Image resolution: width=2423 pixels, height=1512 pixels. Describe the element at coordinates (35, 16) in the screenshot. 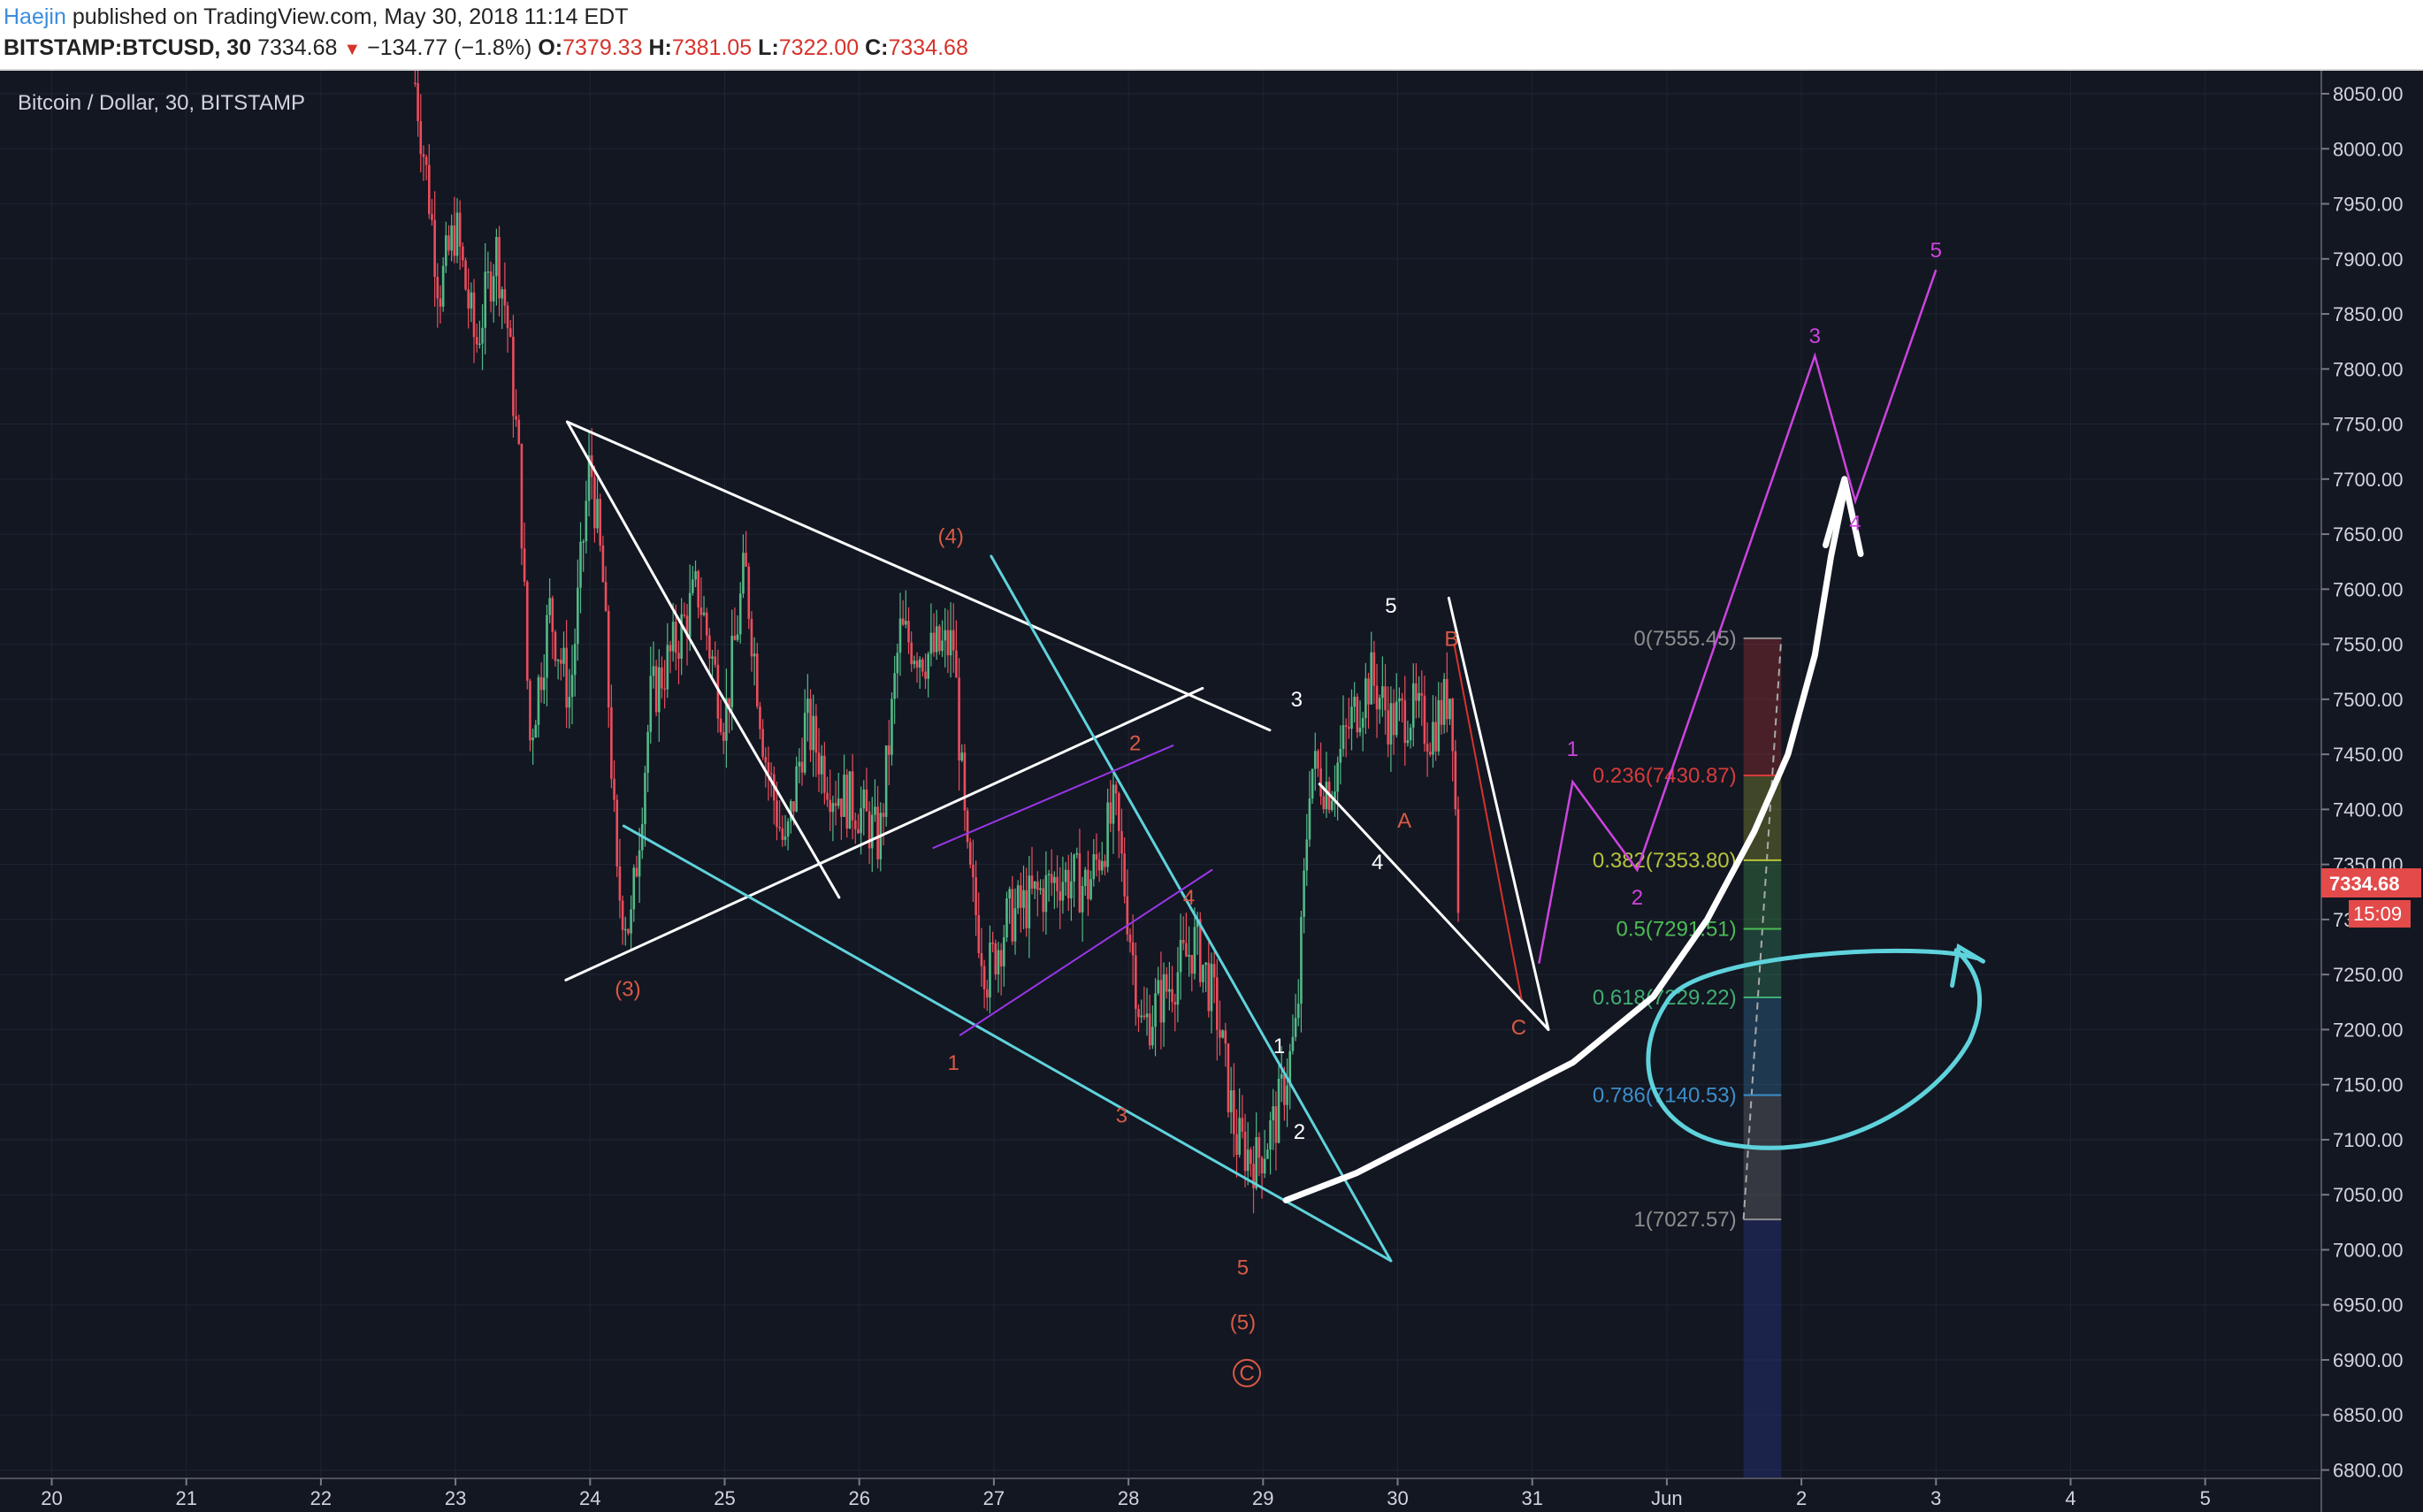

I see `author-link: Haejin` at that location.